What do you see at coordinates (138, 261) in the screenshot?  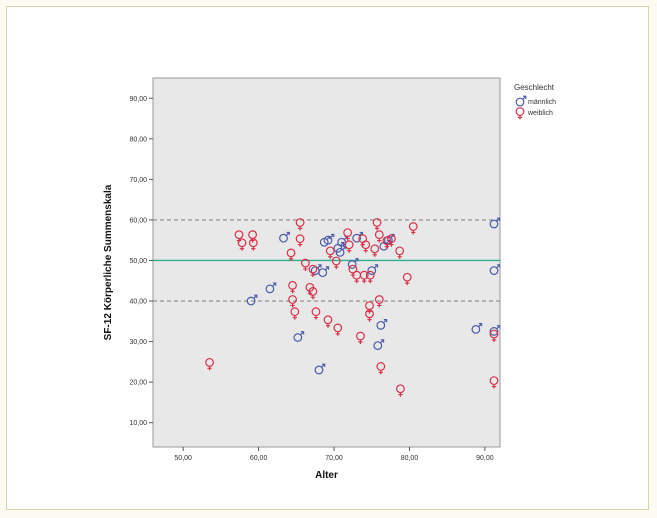 I see `y-tick-label: 50,00` at bounding box center [138, 261].